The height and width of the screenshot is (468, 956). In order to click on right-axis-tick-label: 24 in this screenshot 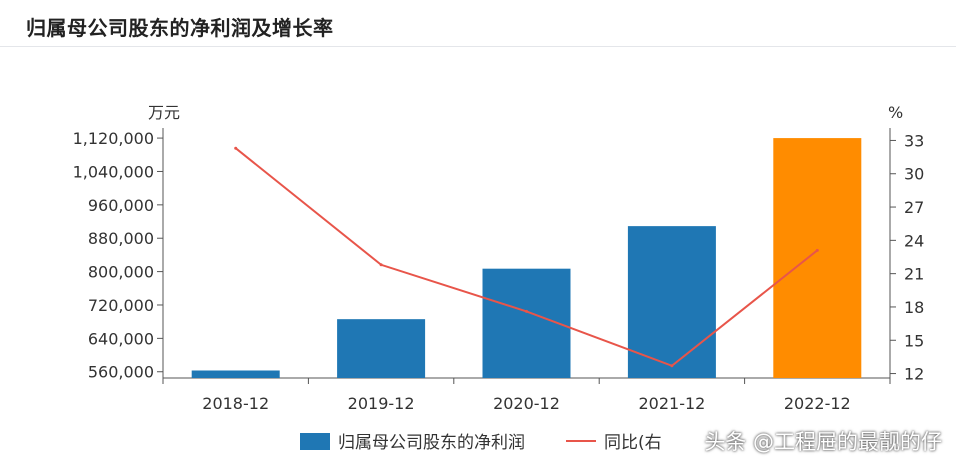, I will do `click(914, 240)`.